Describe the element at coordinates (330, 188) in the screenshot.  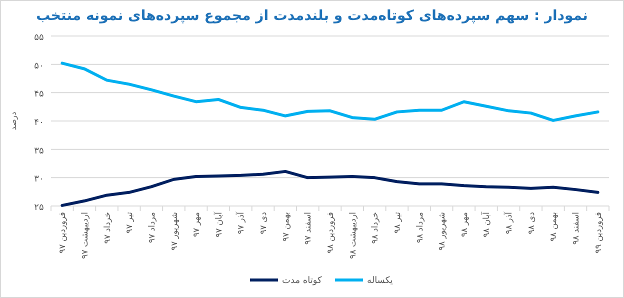
I see `line-series` at that location.